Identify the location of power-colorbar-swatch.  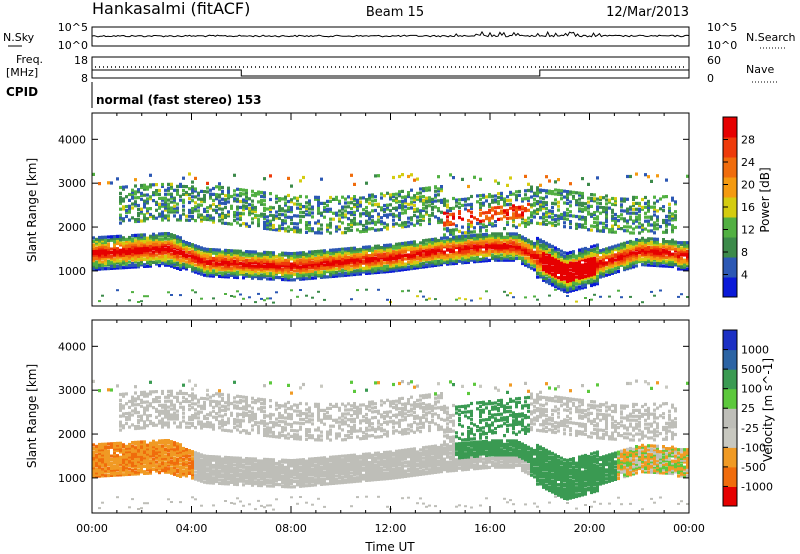
(730, 247).